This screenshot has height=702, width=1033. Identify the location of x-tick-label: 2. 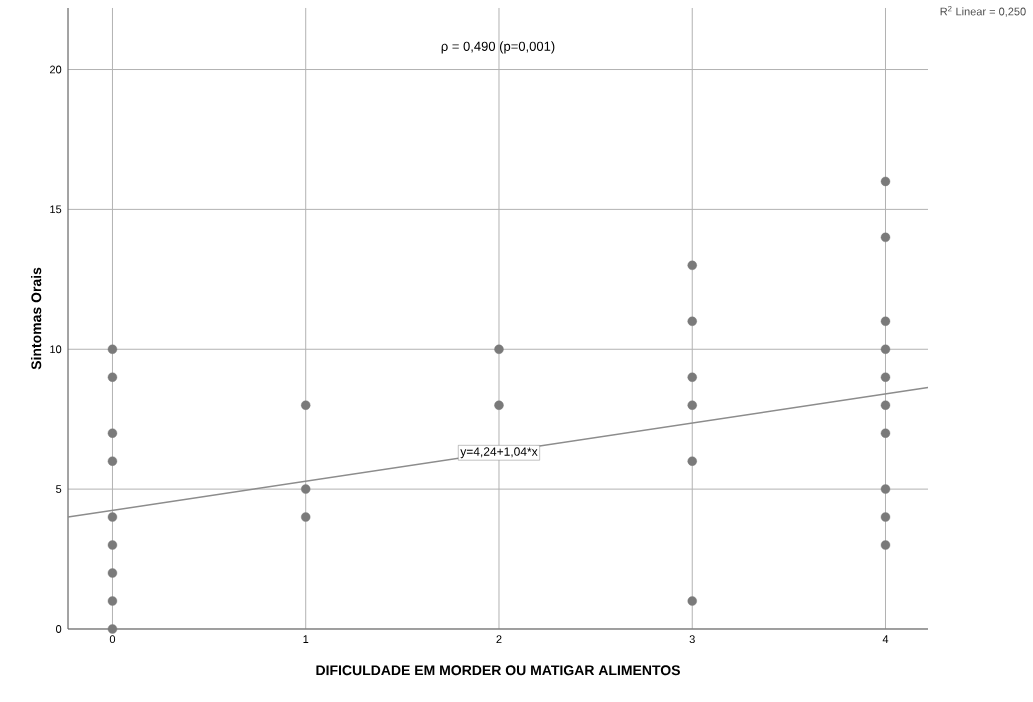
(499, 639).